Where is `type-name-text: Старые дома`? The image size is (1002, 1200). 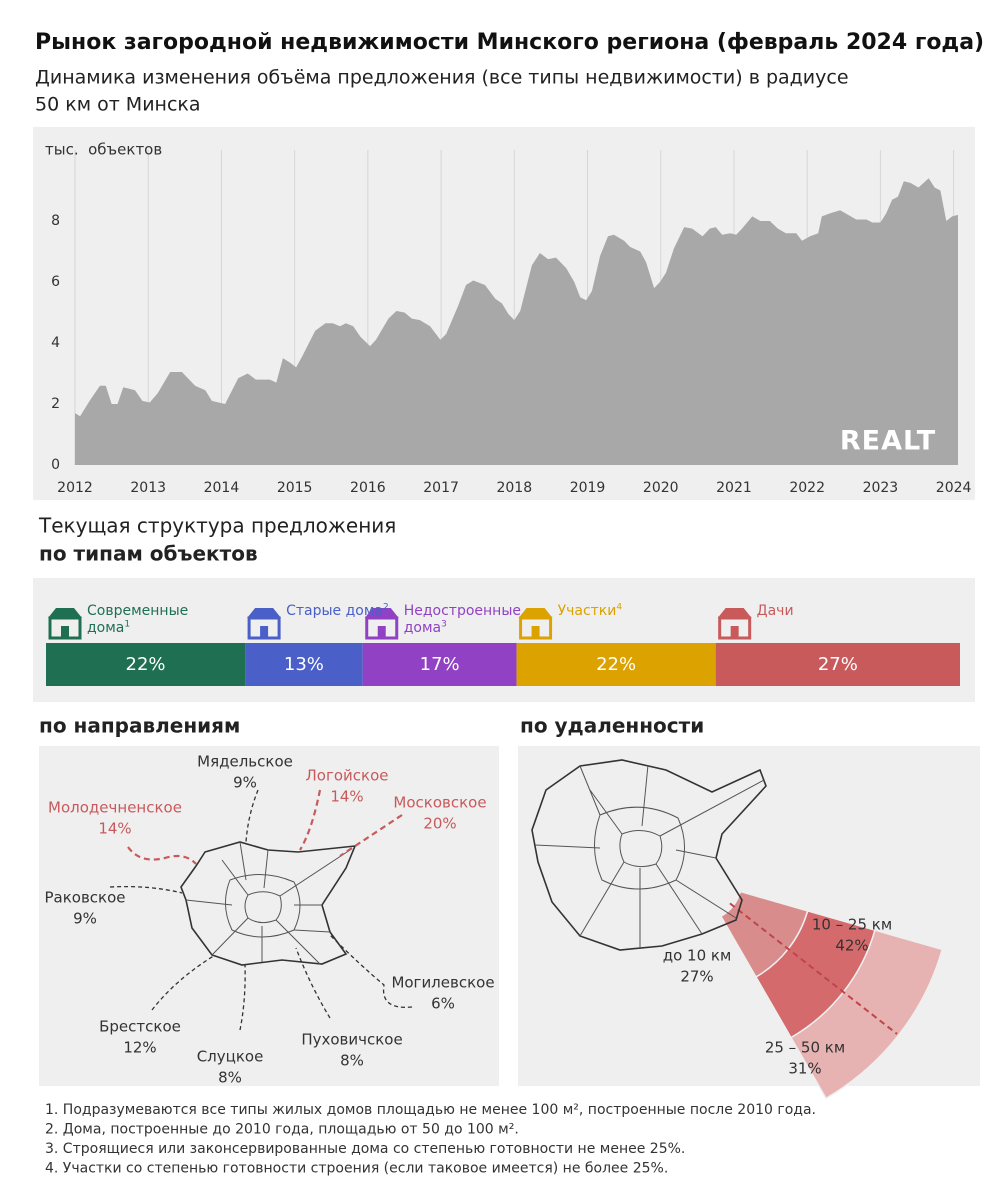 type-name-text: Старые дома is located at coordinates (334, 611).